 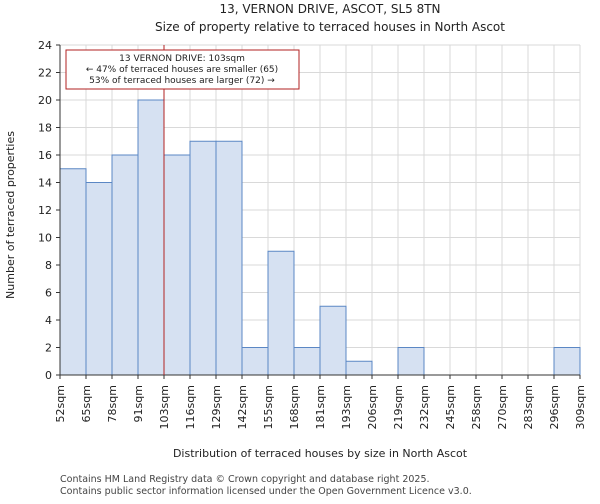 What do you see at coordinates (151, 237) in the screenshot?
I see `bar-91sqm` at bounding box center [151, 237].